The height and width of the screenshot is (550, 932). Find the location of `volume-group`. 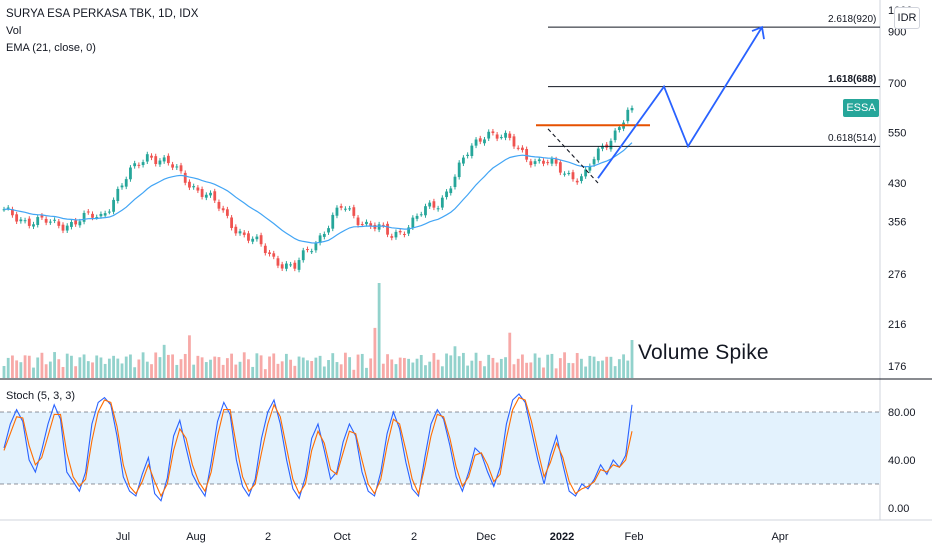

volume-group is located at coordinates (318, 330).